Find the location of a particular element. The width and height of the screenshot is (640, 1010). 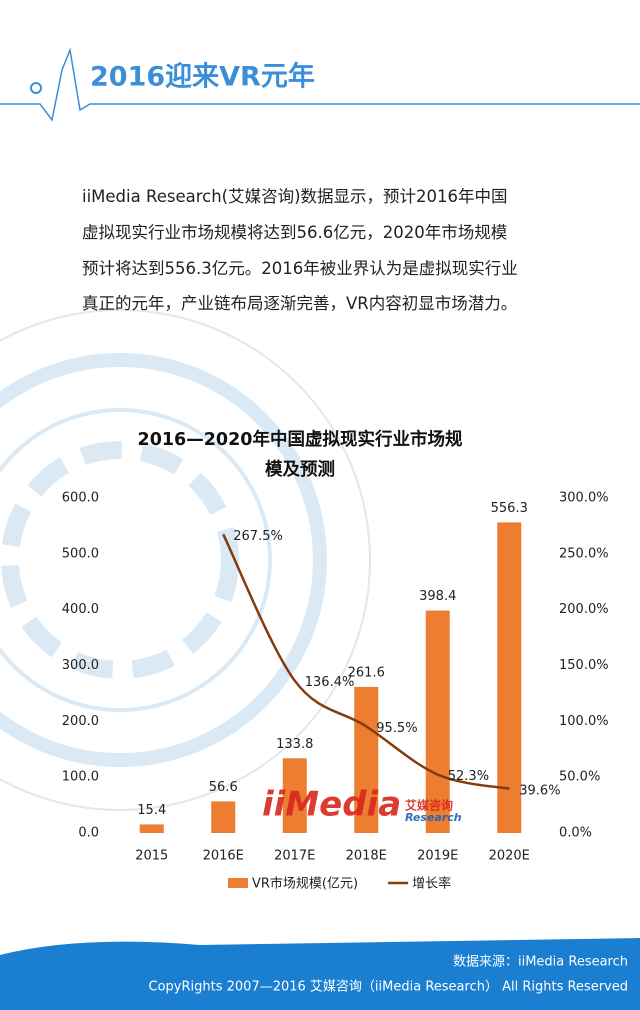

chart-title: 2016—2020年中国虚拟现实行业市场规模及预测 is located at coordinates (300, 455).